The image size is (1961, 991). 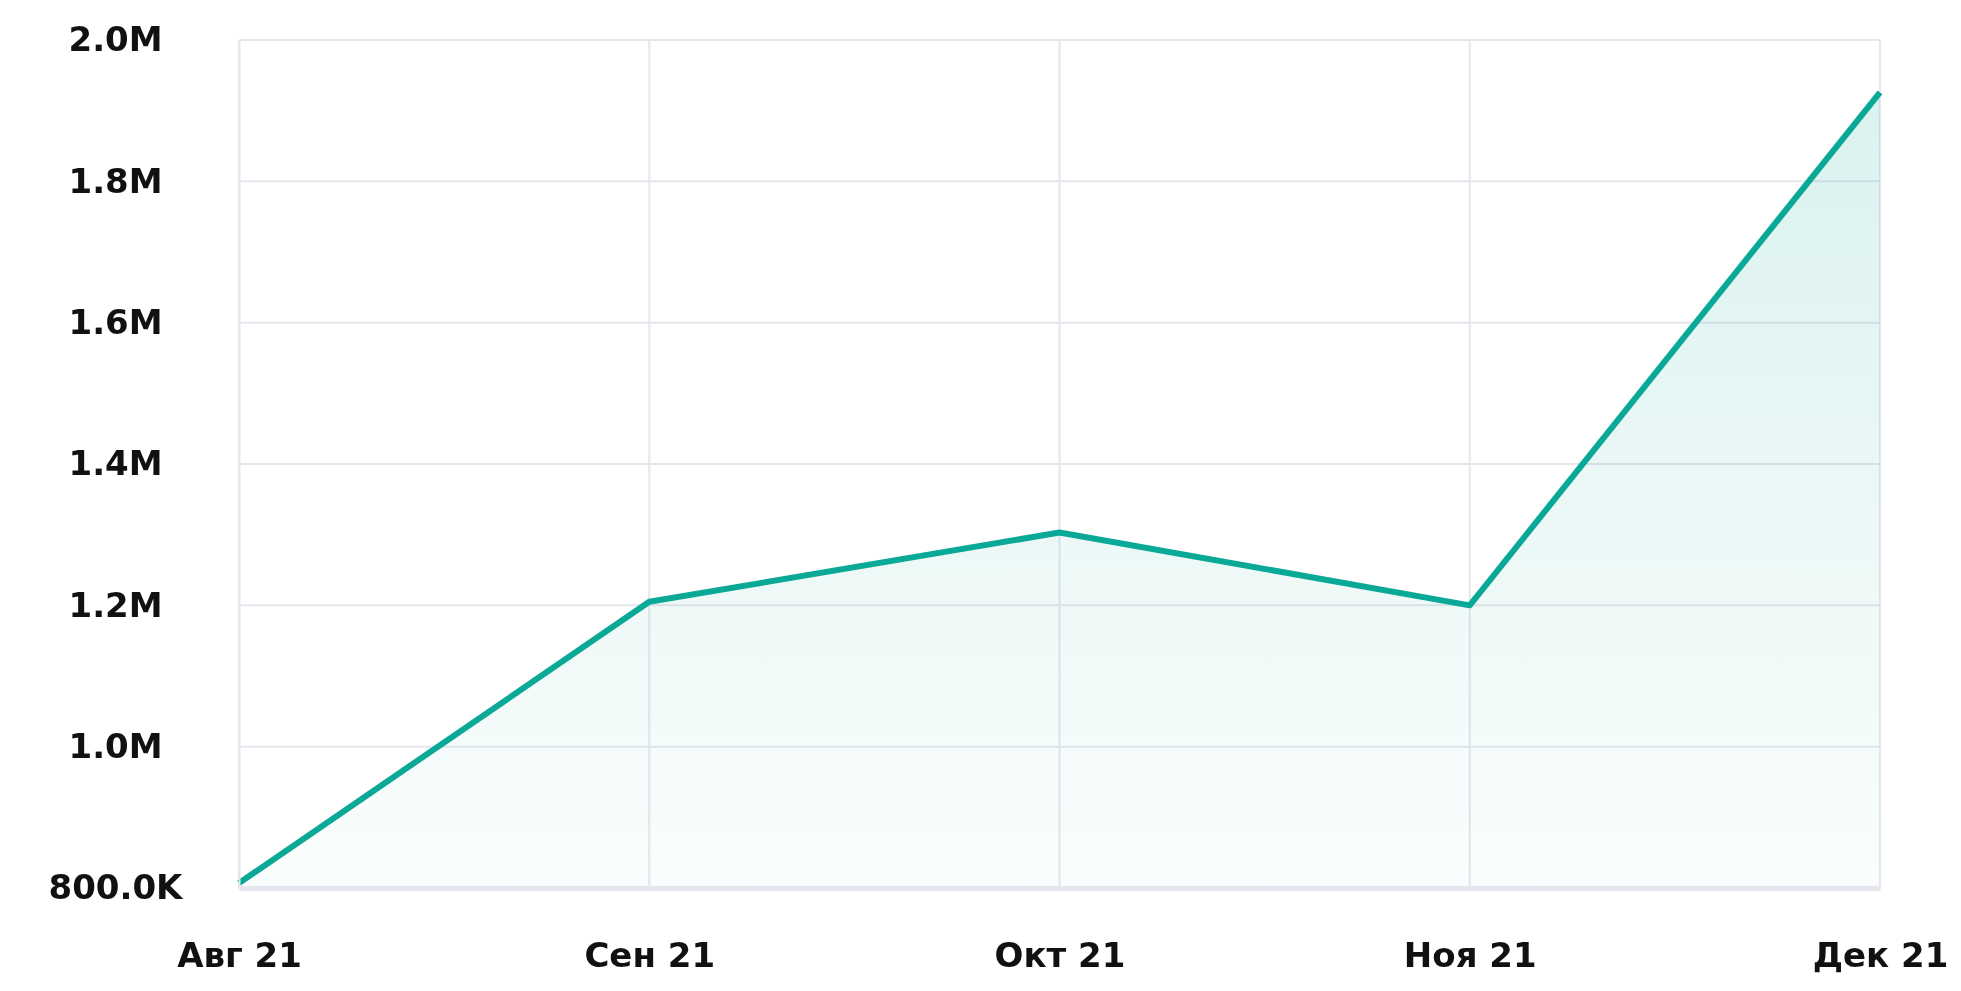 What do you see at coordinates (115, 604) in the screenshot?
I see `y-tick-label: 1.2M` at bounding box center [115, 604].